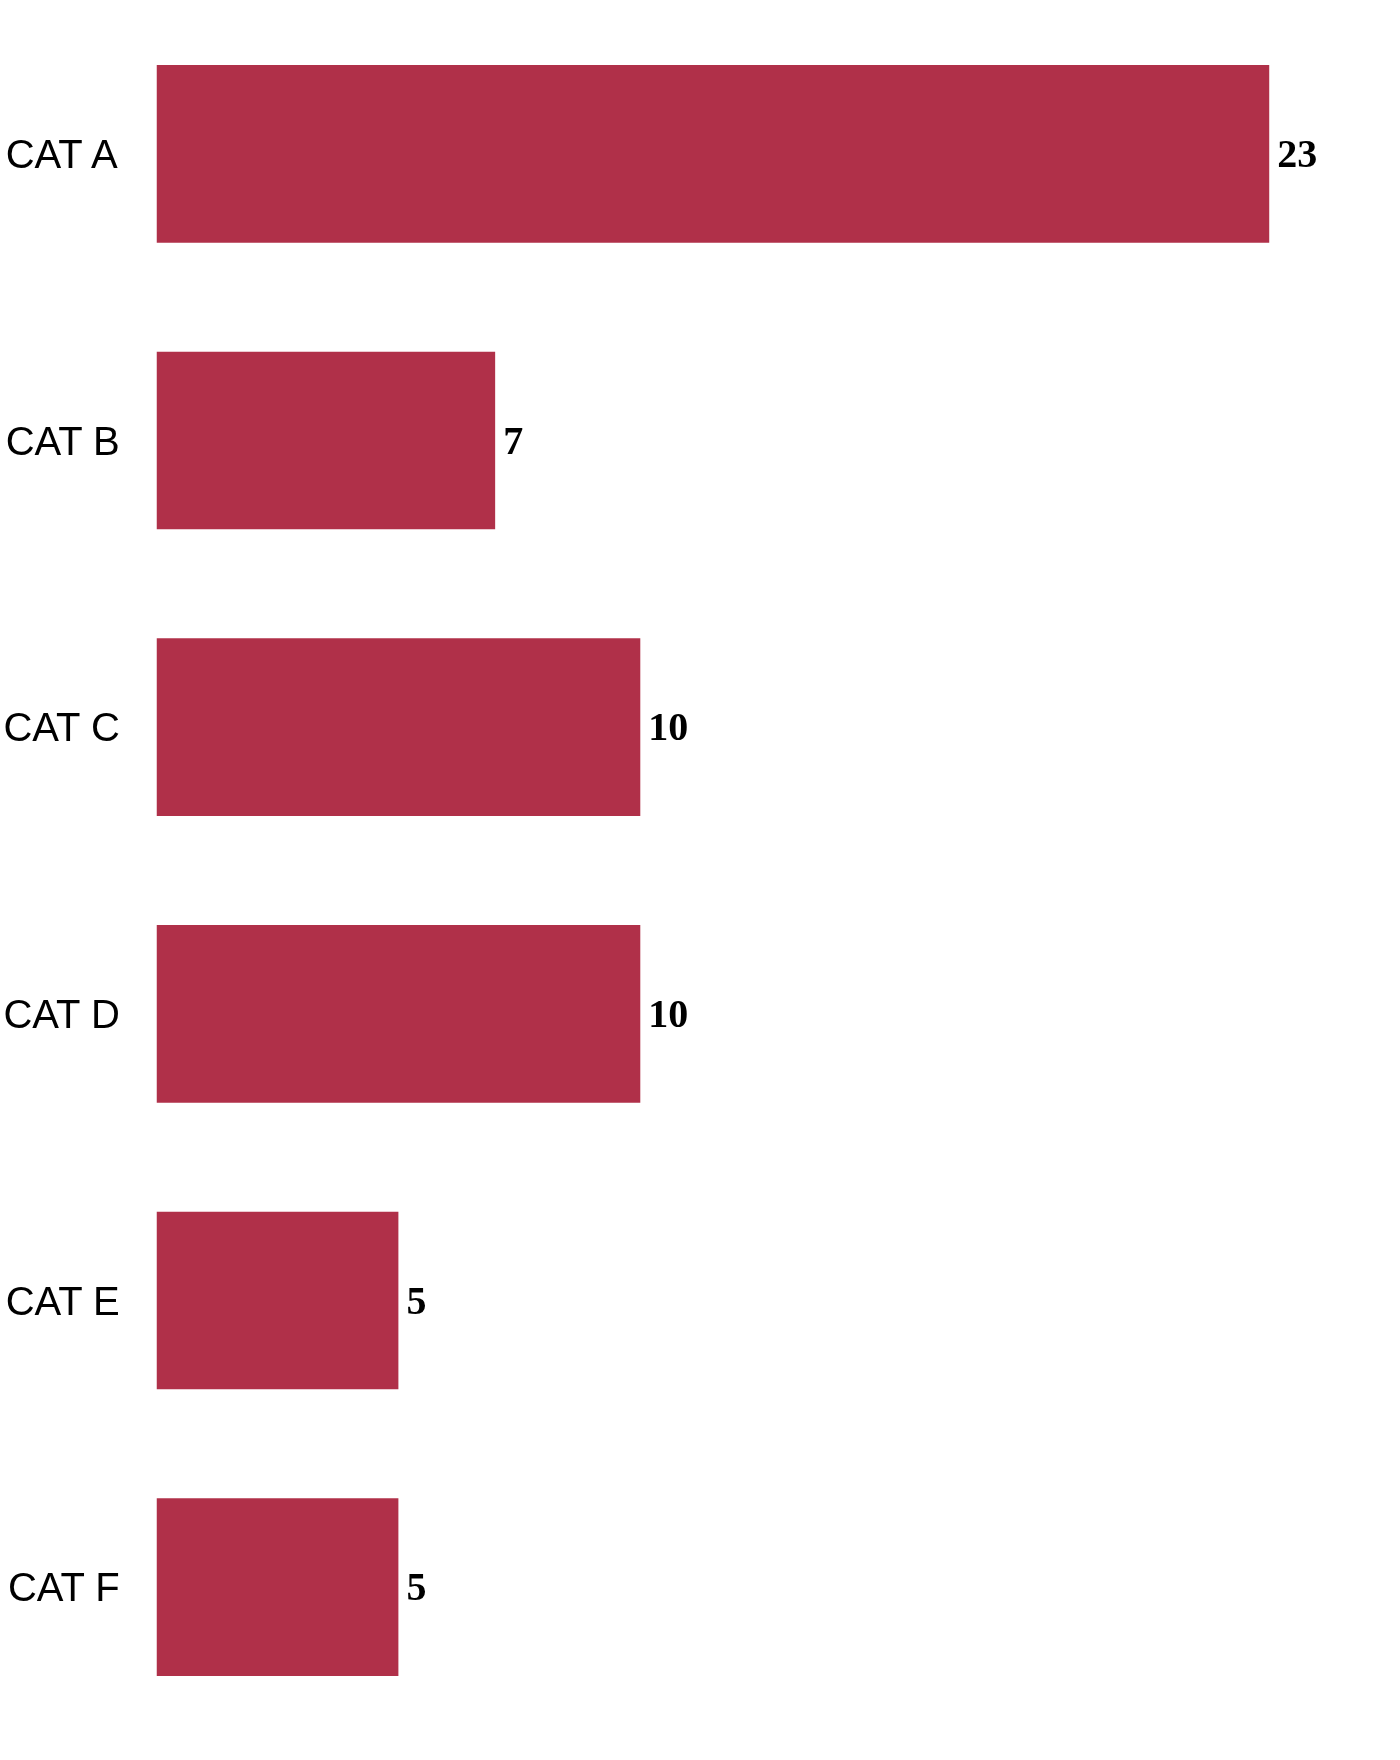 The width and height of the screenshot is (1400, 1760). What do you see at coordinates (61, 153) in the screenshot?
I see `y-tick-label: CAT A` at bounding box center [61, 153].